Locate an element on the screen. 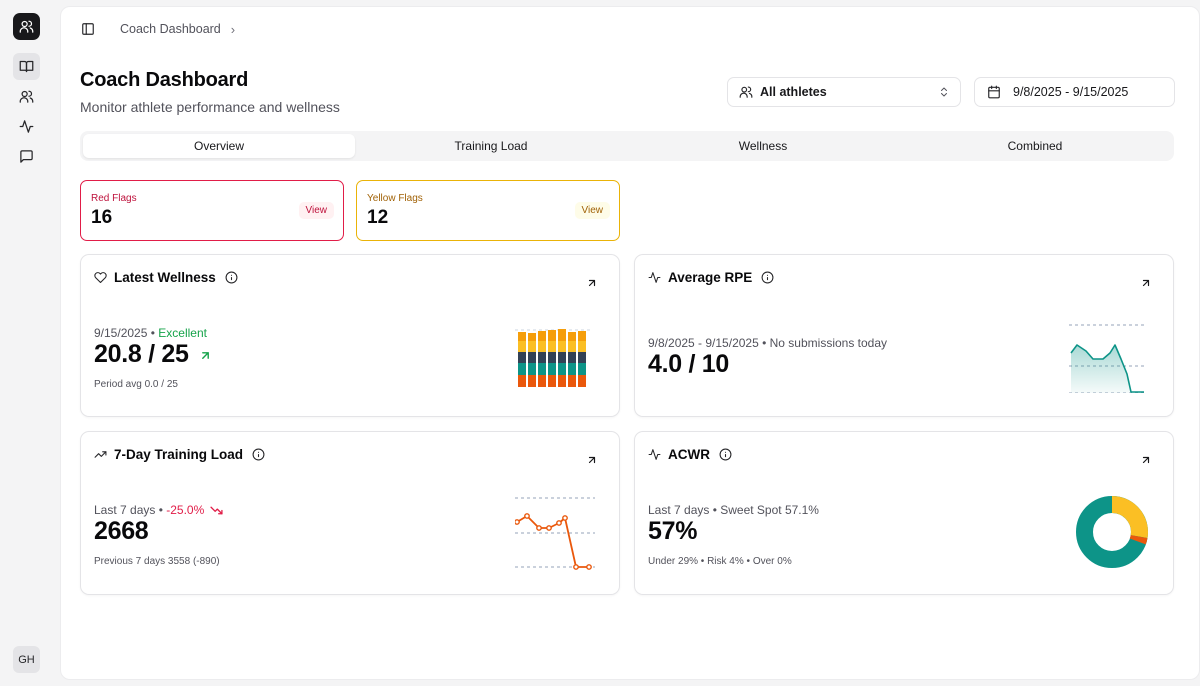 Image resolution: width=1200 pixels, height=686 pixels. training-load-period: Last 7 days • is located at coordinates (130, 510).